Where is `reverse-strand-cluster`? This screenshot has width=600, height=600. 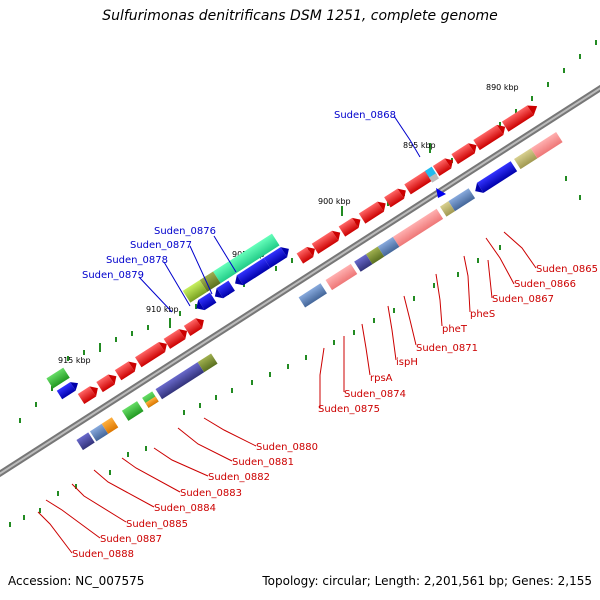 reverse-strand-cluster is located at coordinates (169, 316).